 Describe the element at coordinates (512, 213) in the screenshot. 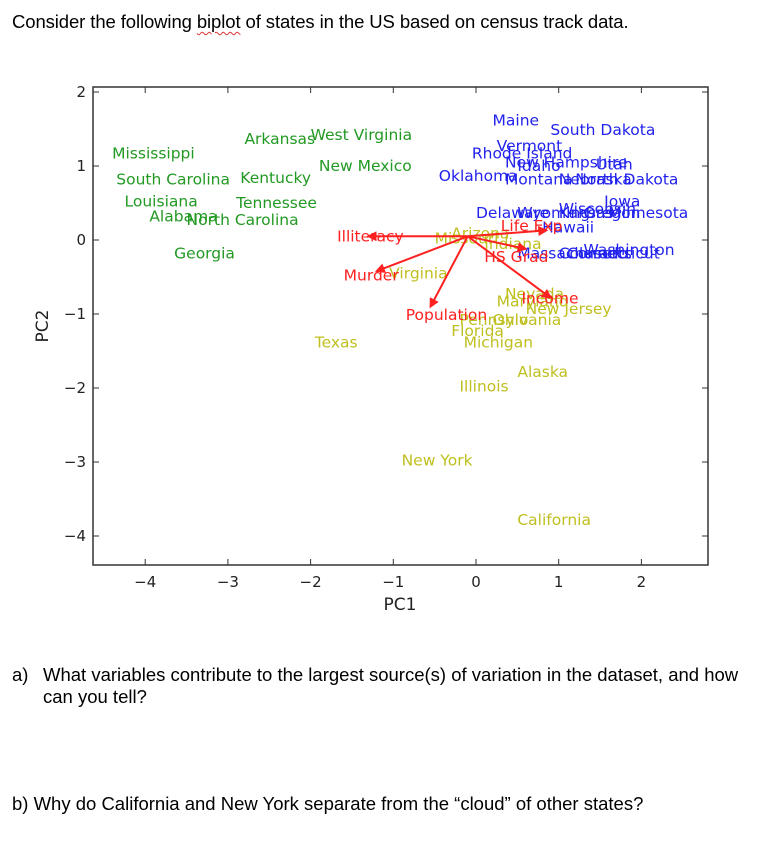

I see `state-label: Delaware` at that location.